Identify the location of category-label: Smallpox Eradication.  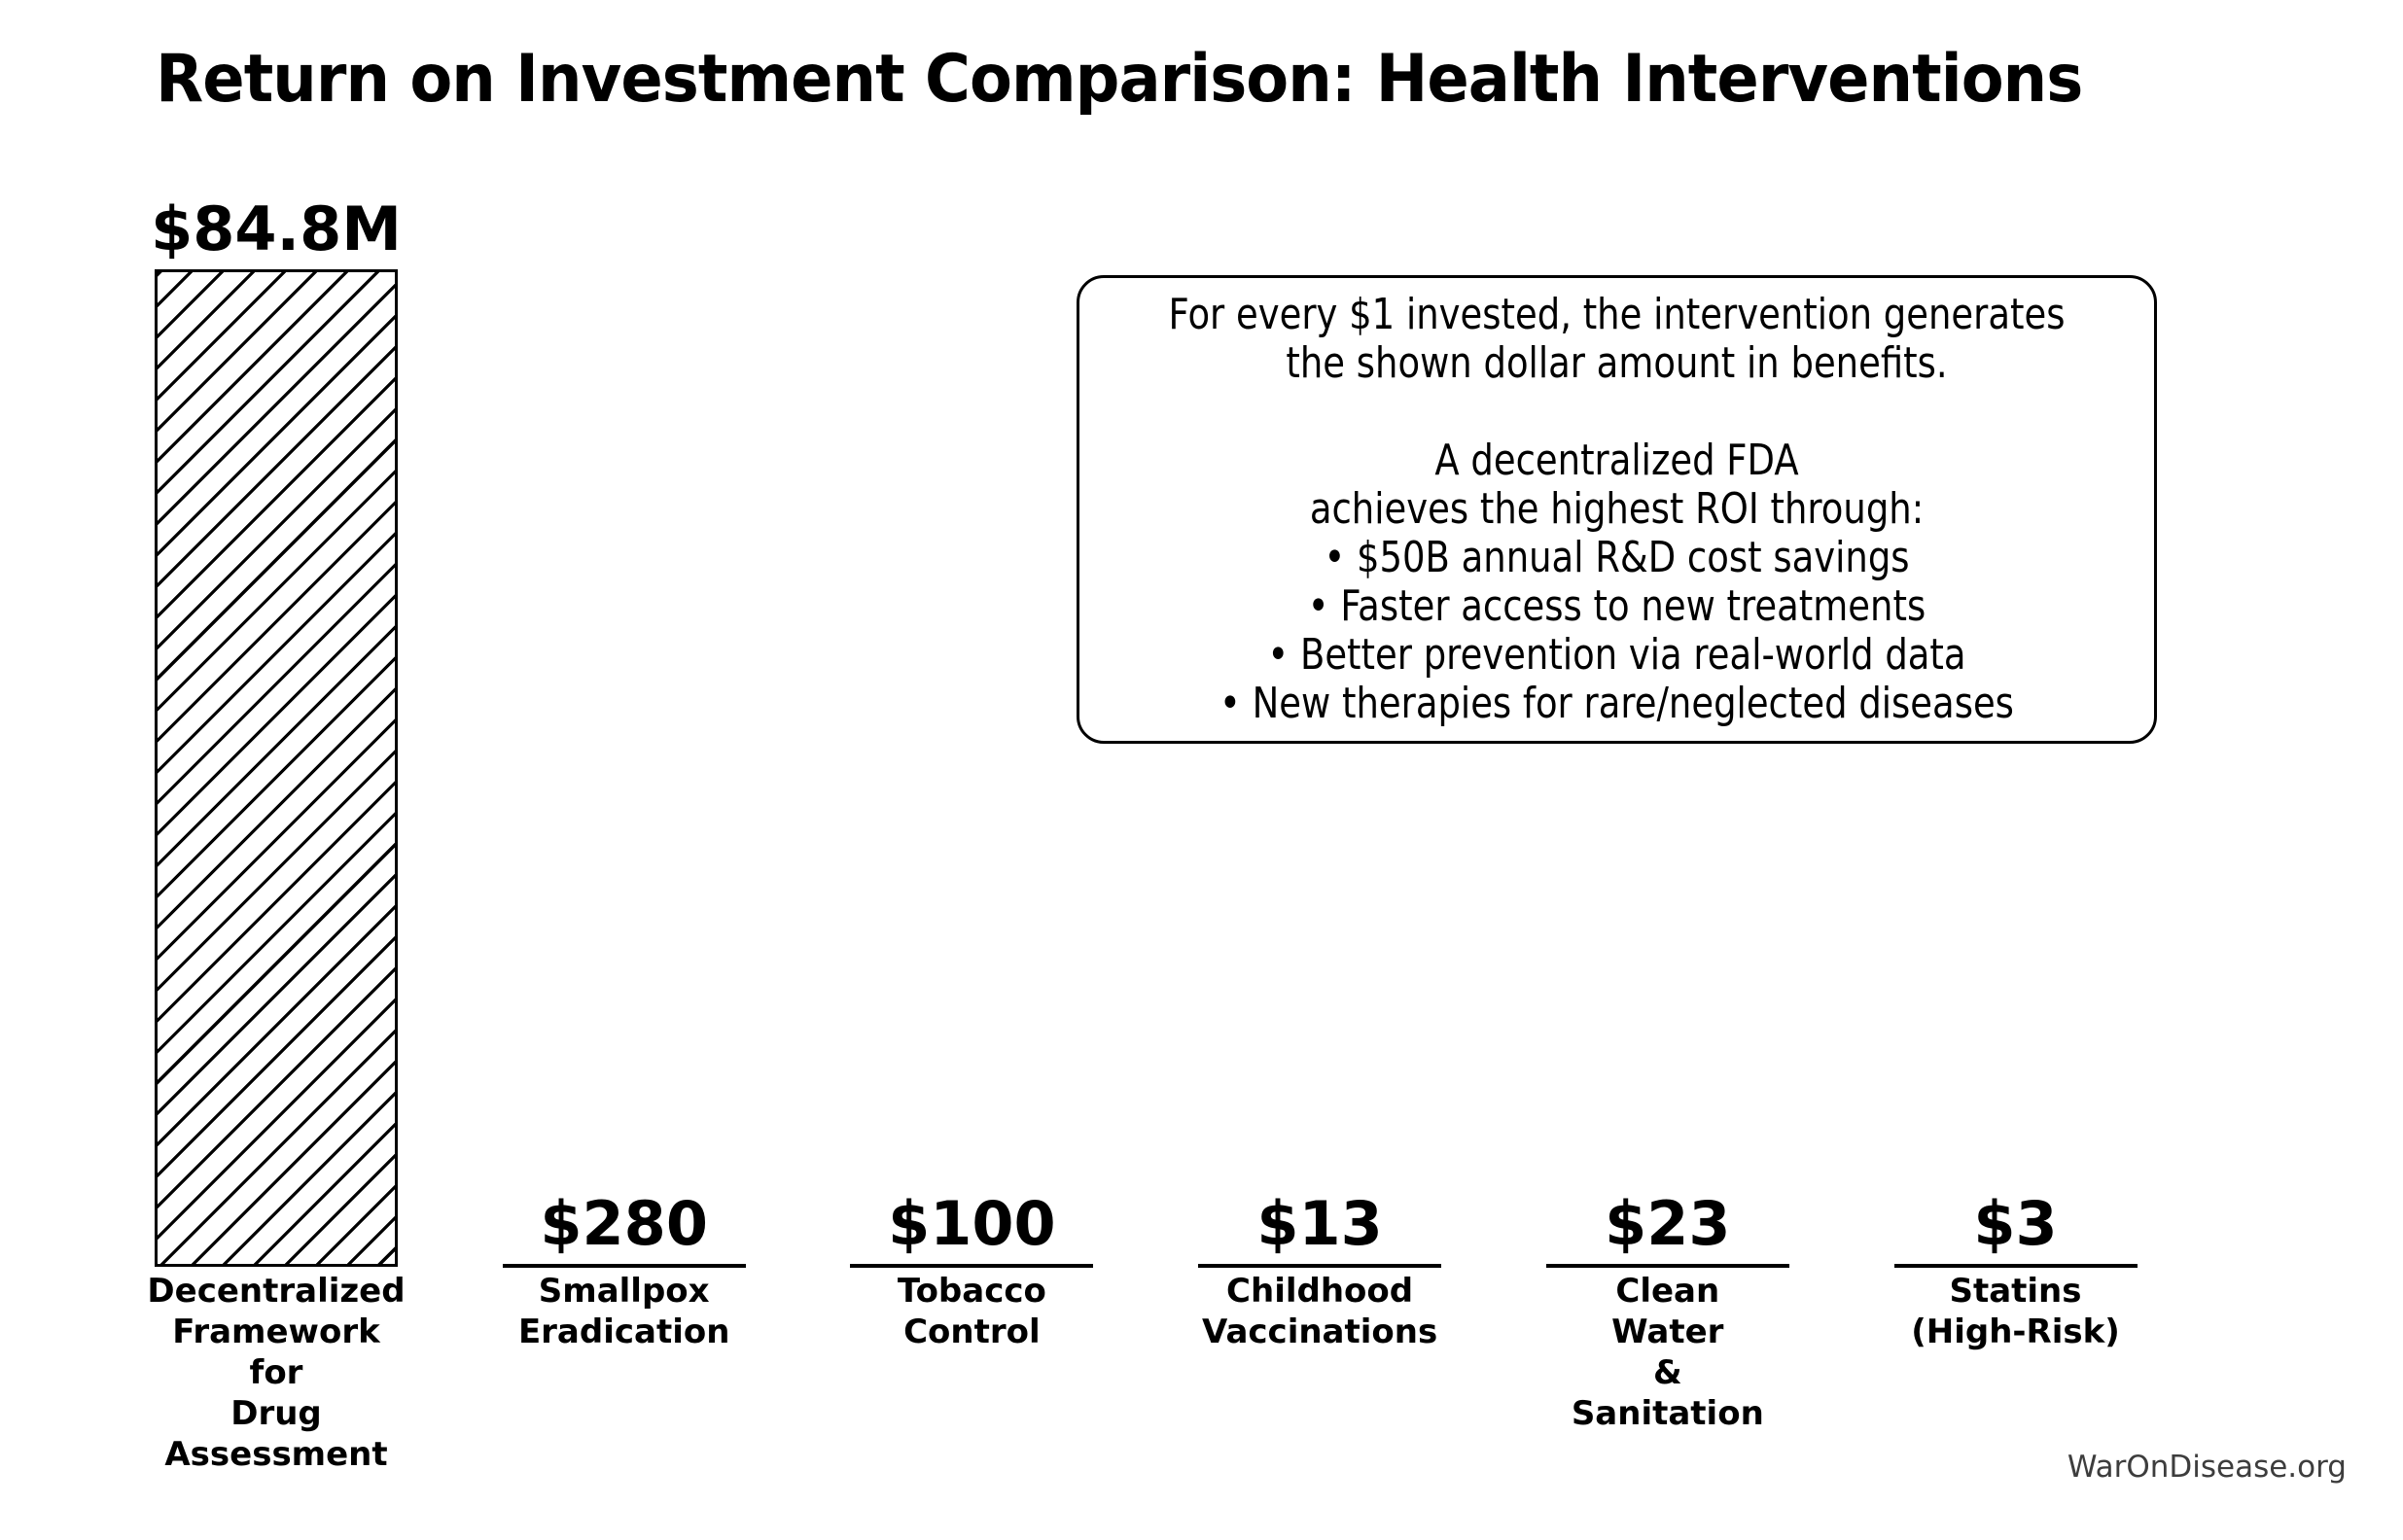
(624, 1311).